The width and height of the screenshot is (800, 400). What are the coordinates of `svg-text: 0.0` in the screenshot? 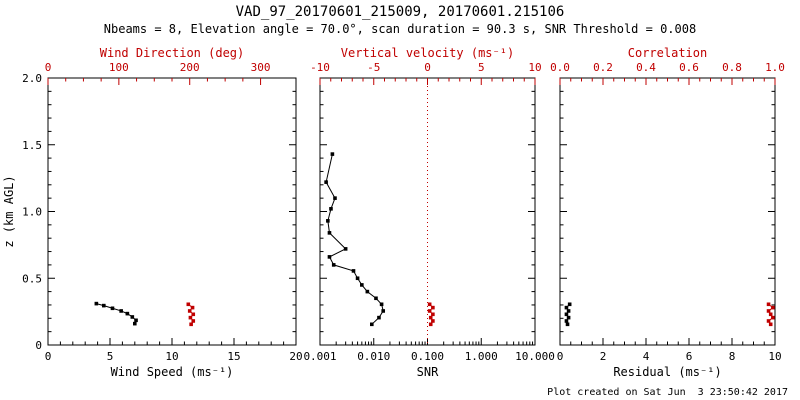 It's located at (560, 67).